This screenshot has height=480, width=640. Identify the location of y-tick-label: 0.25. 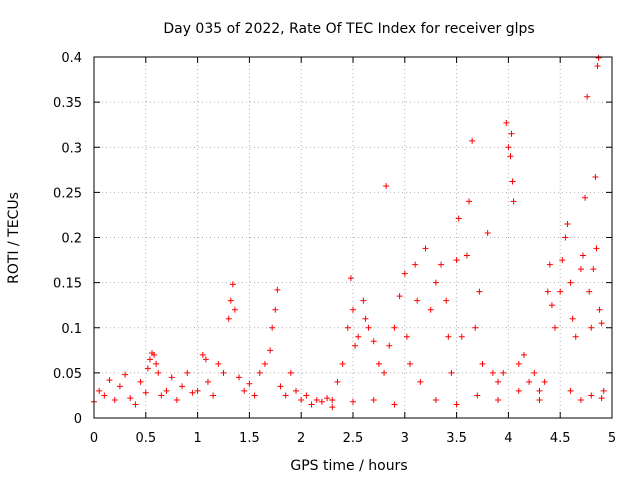
(67, 193).